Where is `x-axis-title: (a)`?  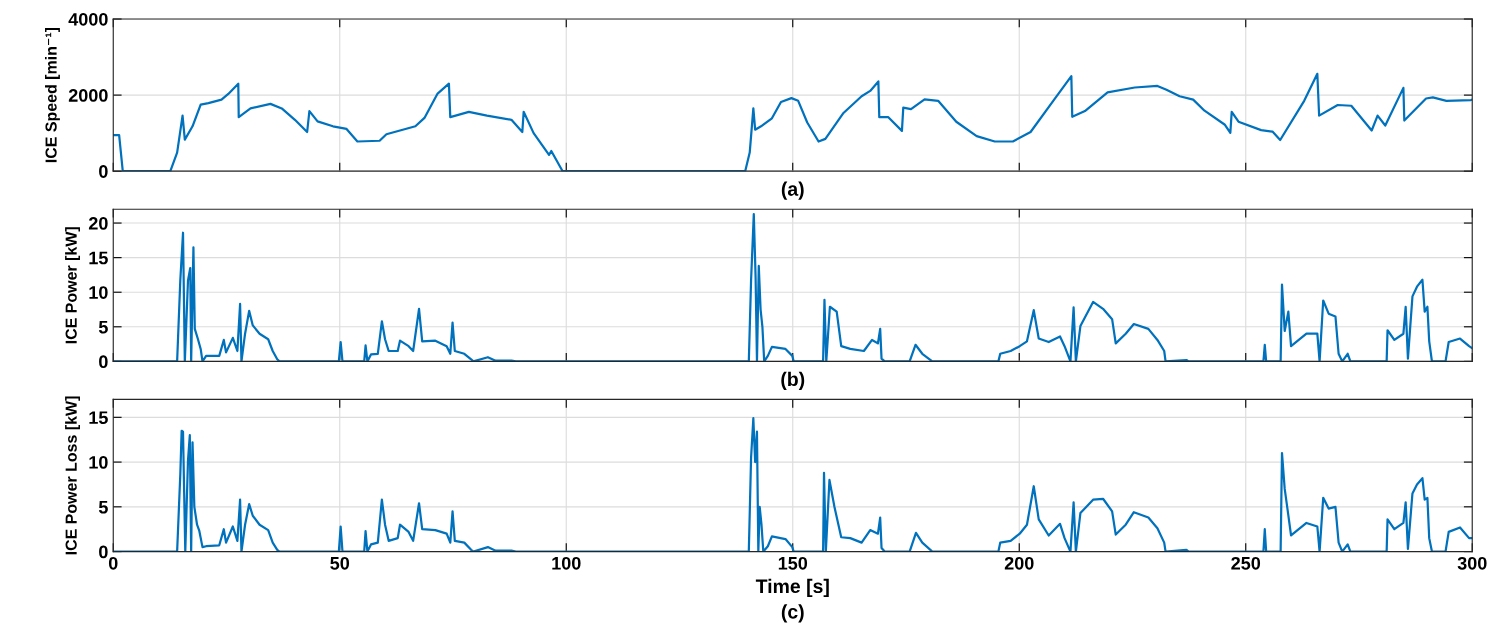 x-axis-title: (a) is located at coordinates (792, 190).